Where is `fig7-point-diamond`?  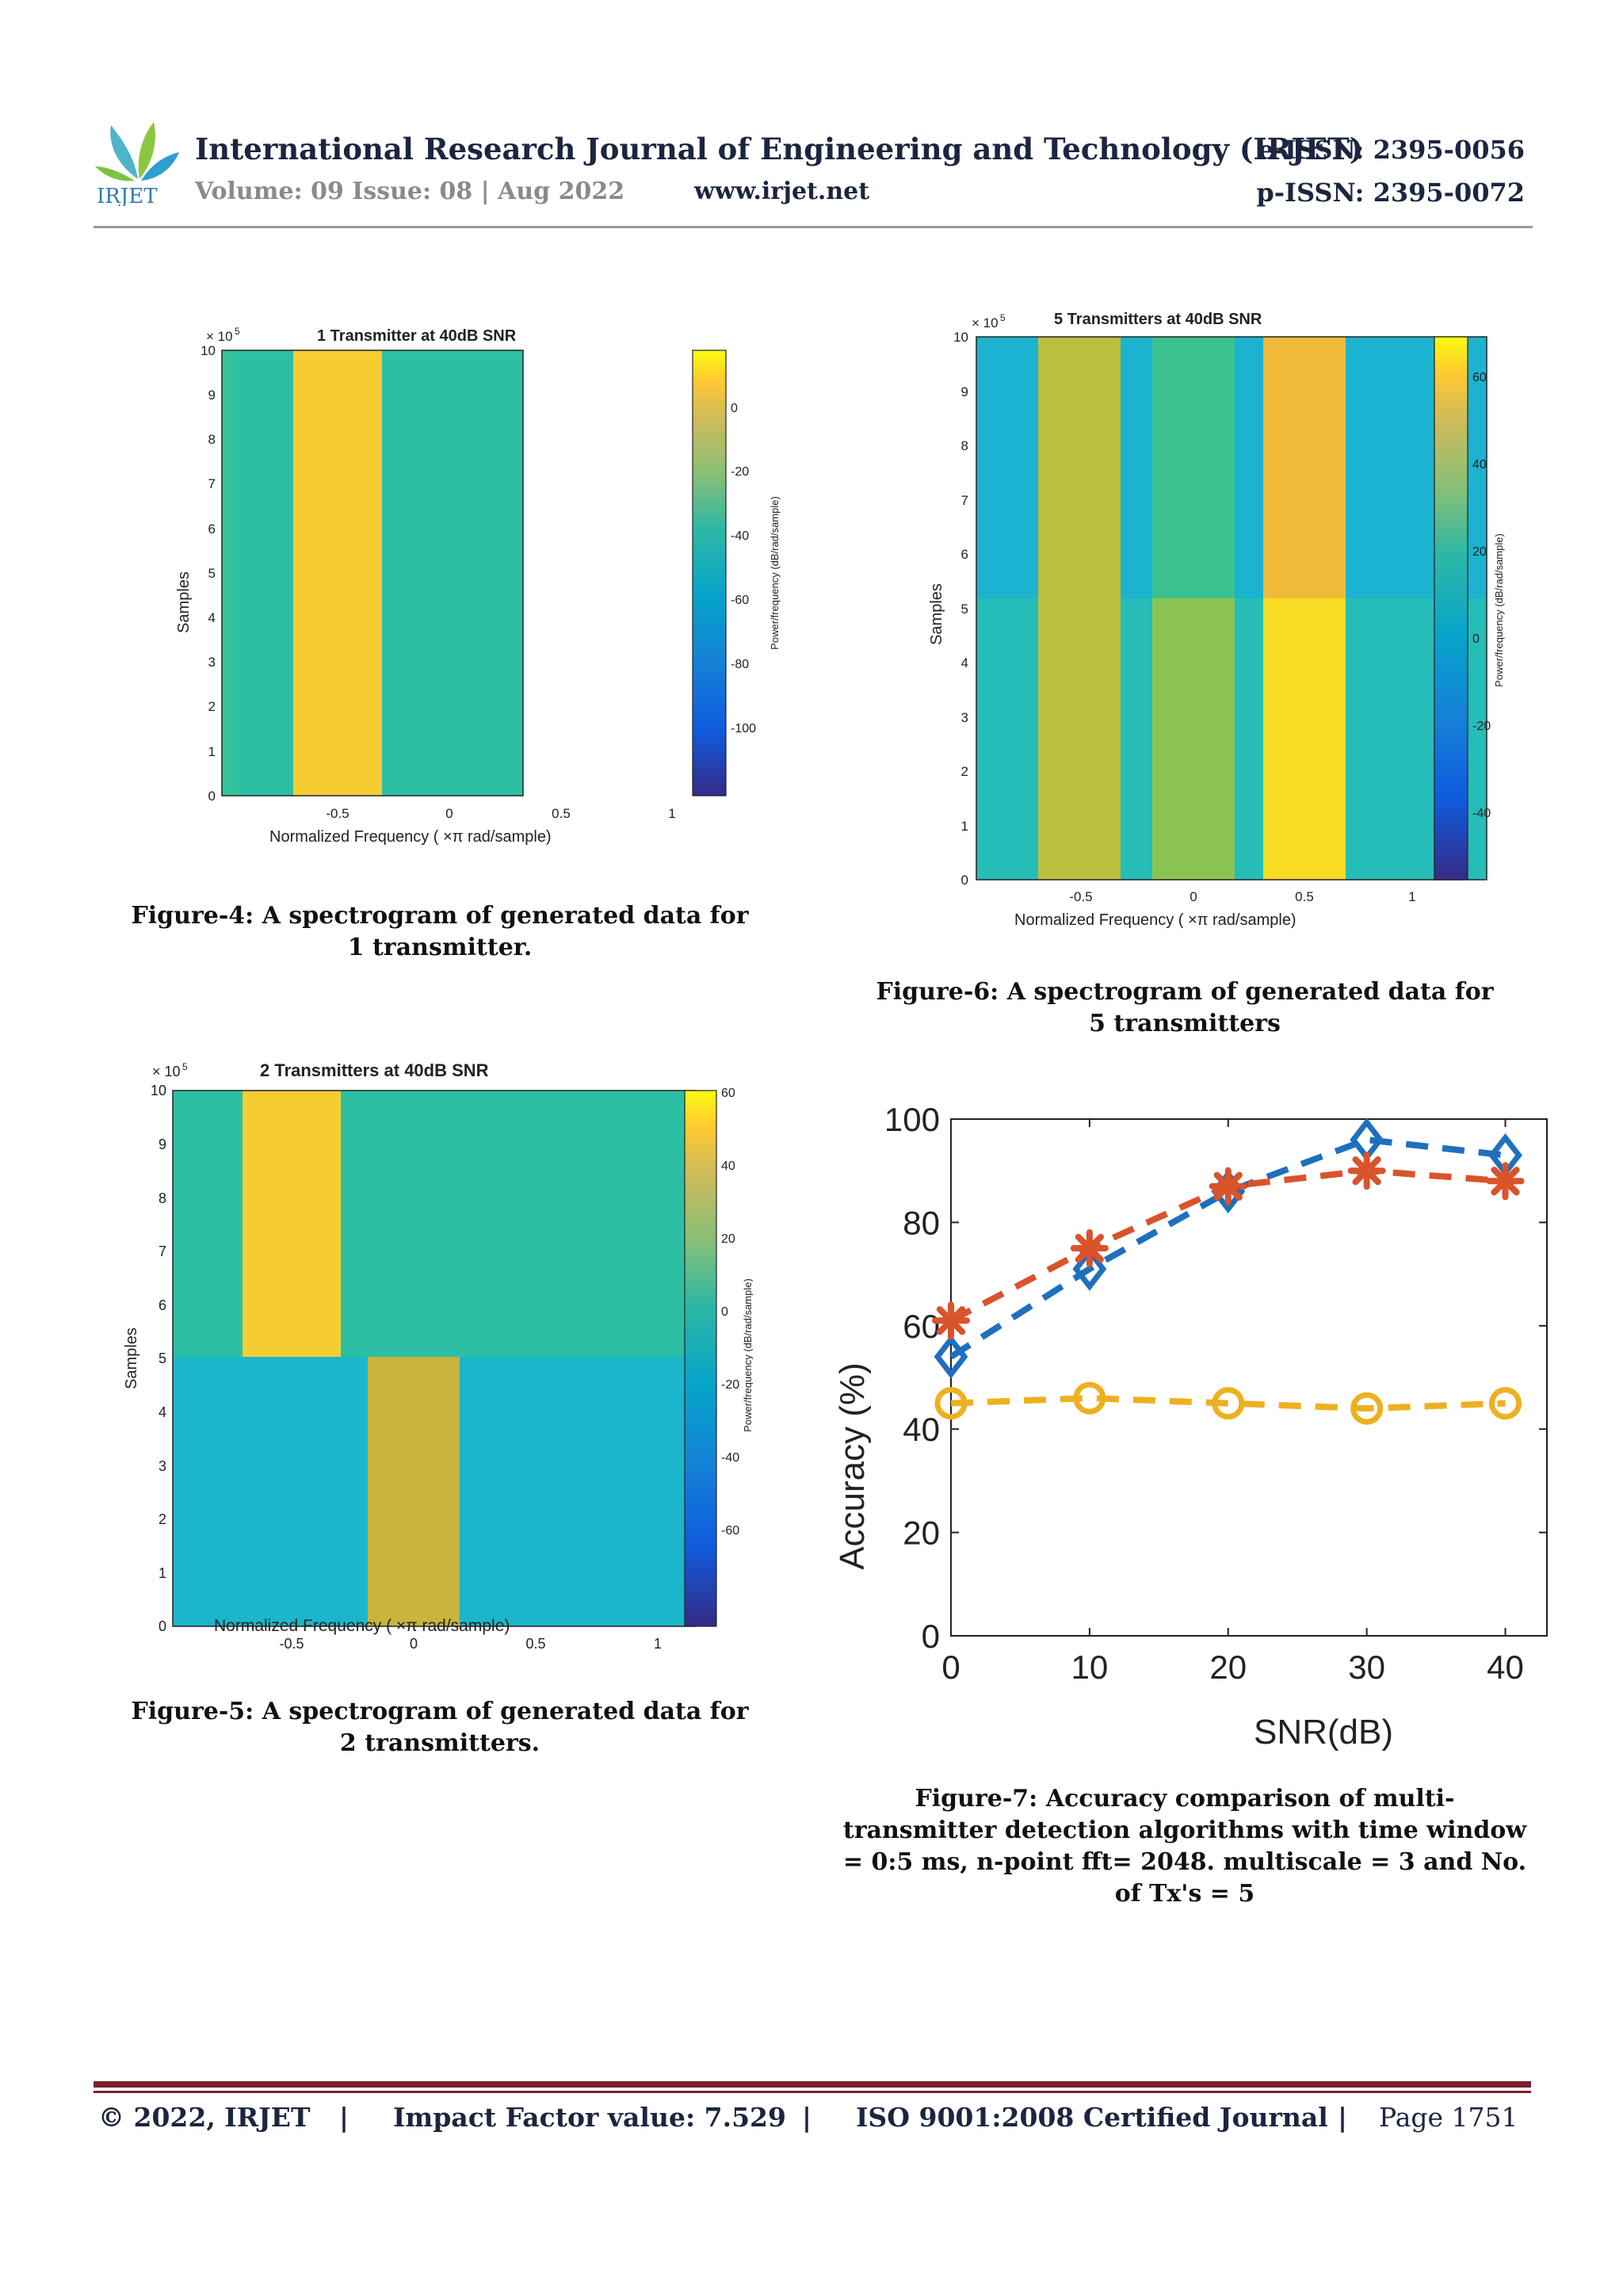 fig7-point-diamond is located at coordinates (951, 1357).